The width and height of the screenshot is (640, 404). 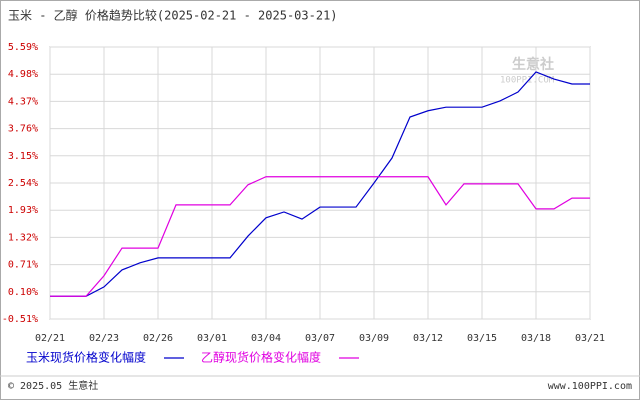 I want to click on watermark: 生意社, so click(x=533, y=64).